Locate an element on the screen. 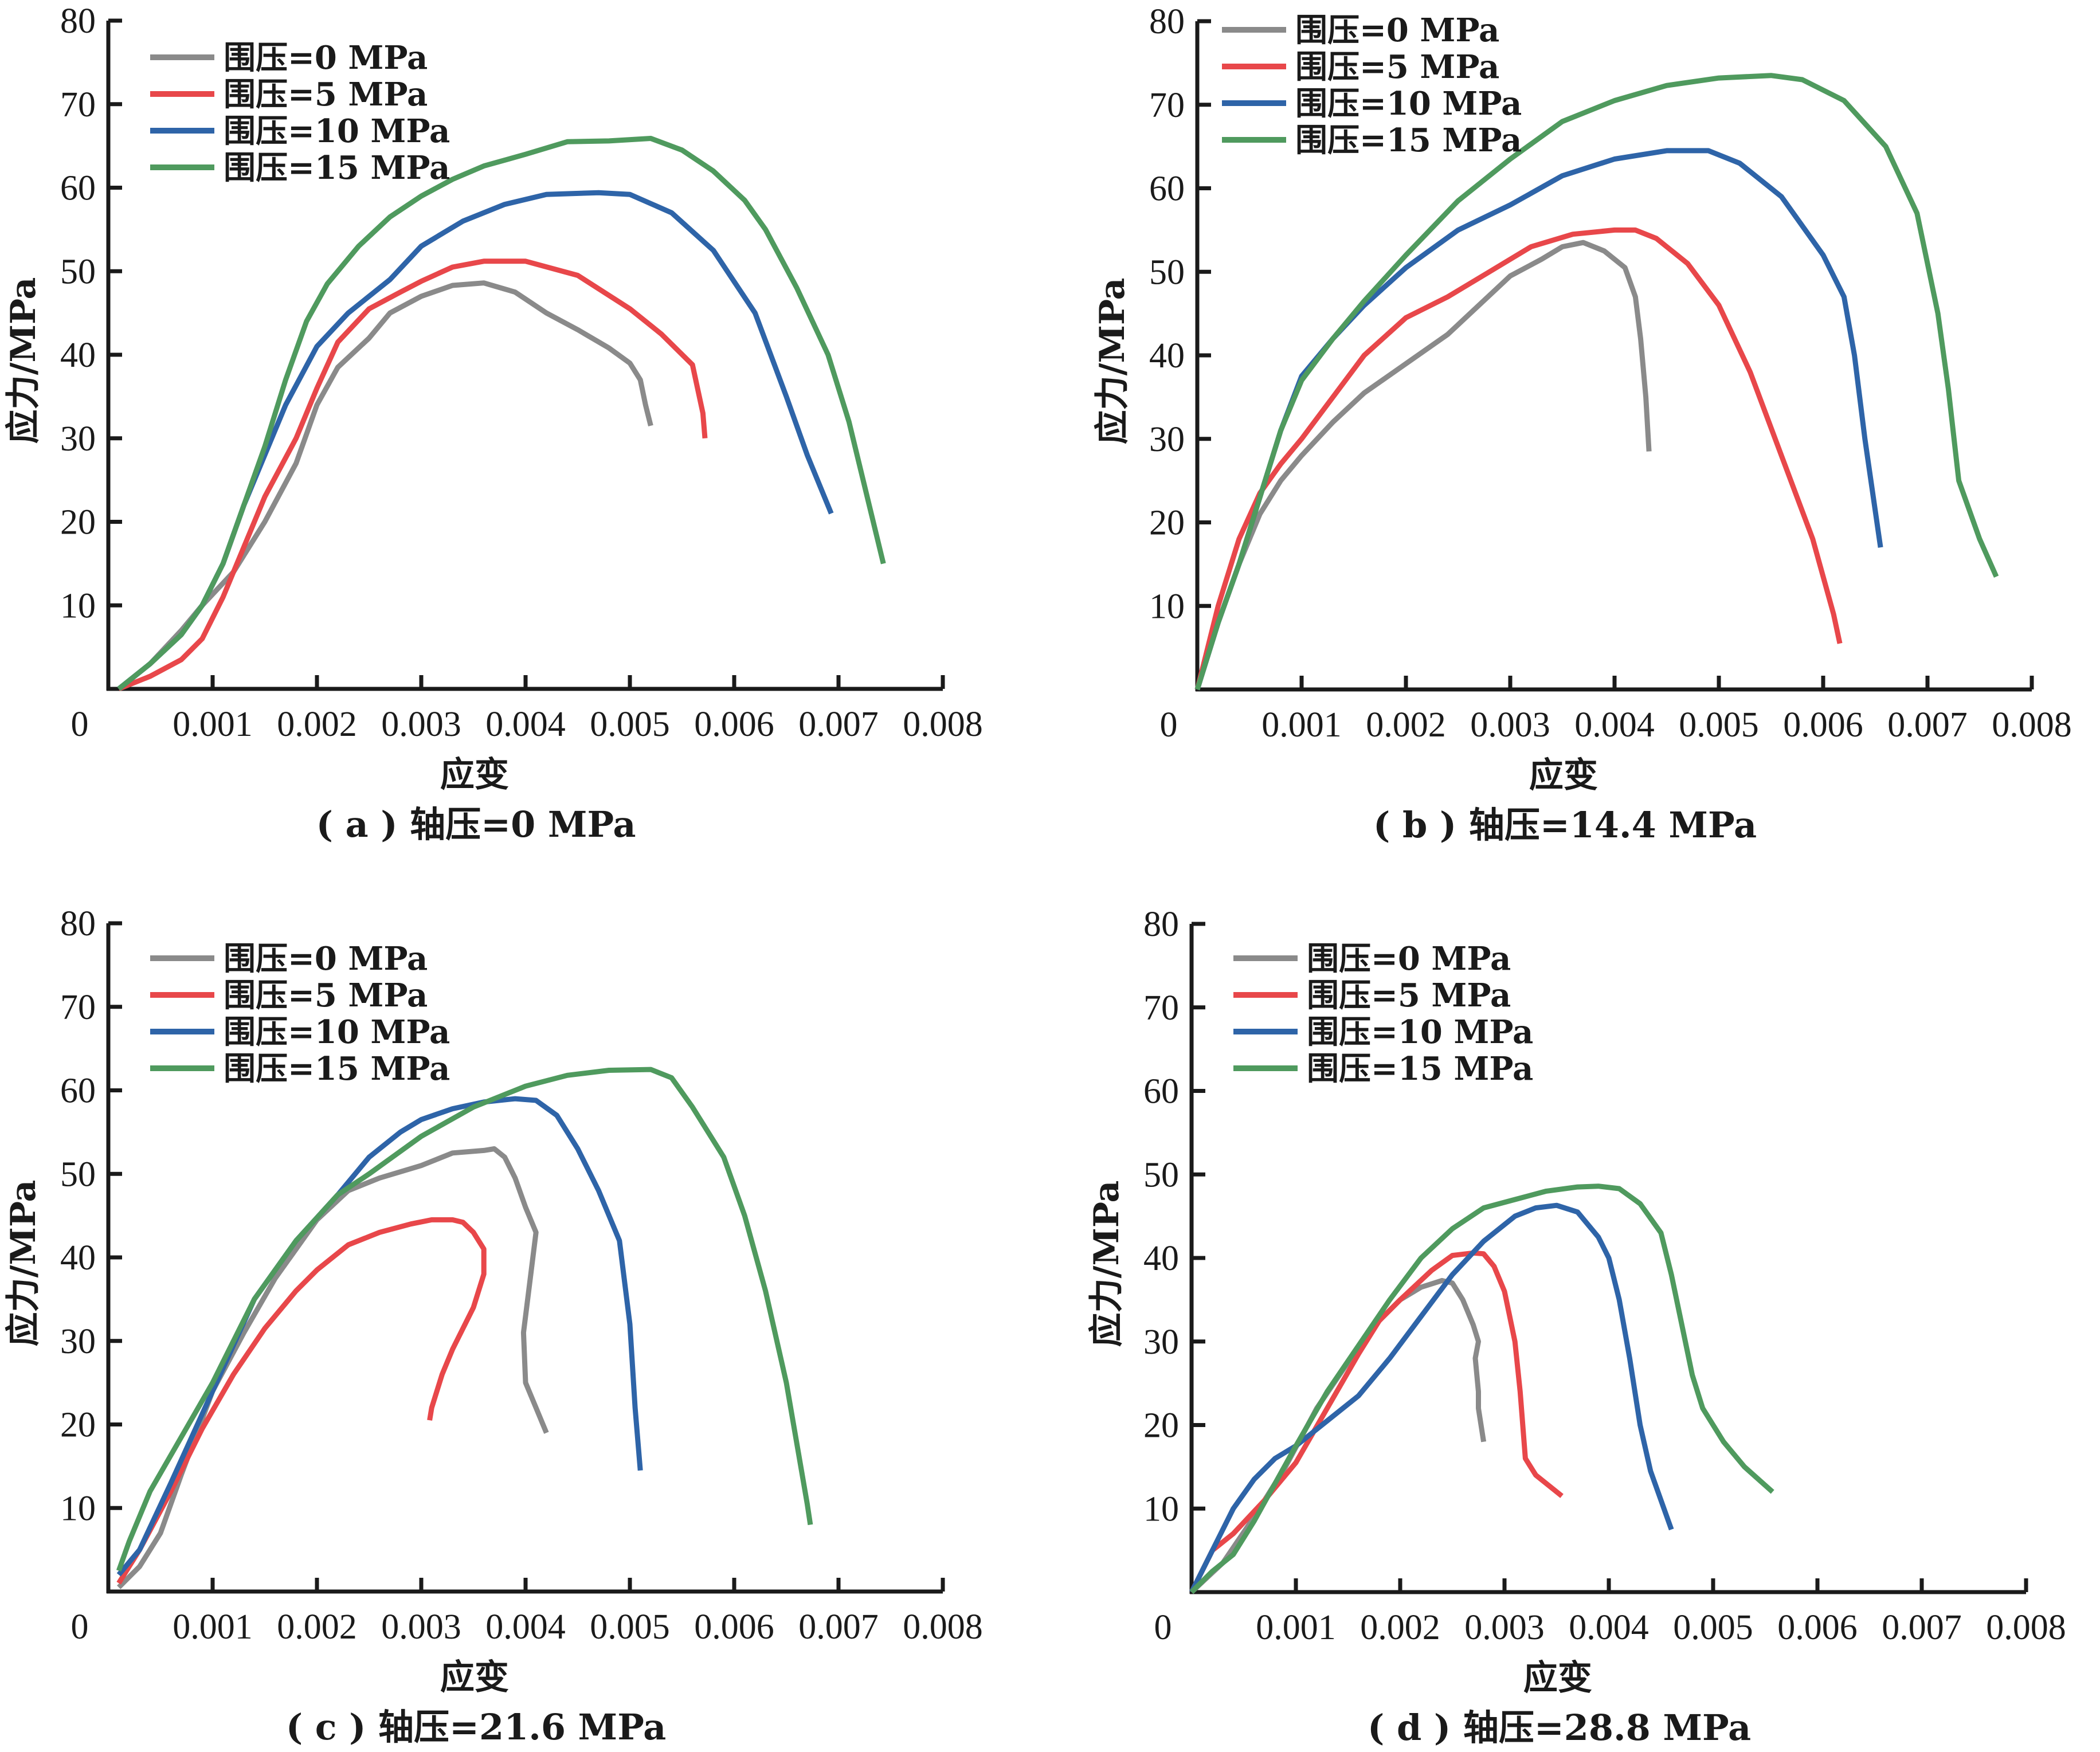  panel-caption: ( b ) 轴压=14.4 MPa is located at coordinates (1565, 825).